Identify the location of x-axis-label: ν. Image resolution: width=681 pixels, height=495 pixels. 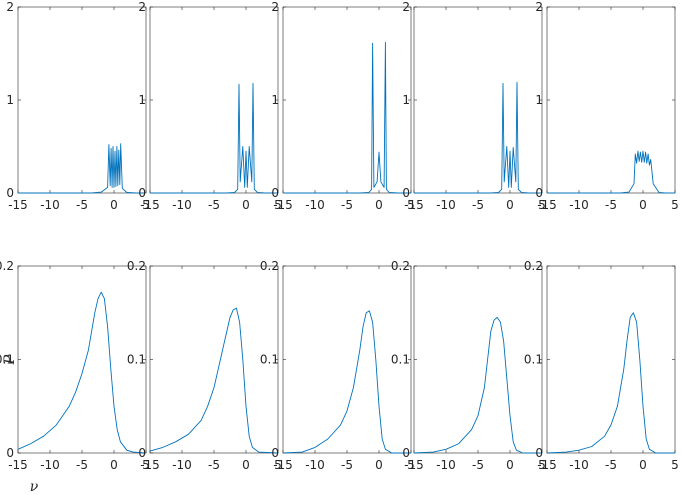
(34, 487).